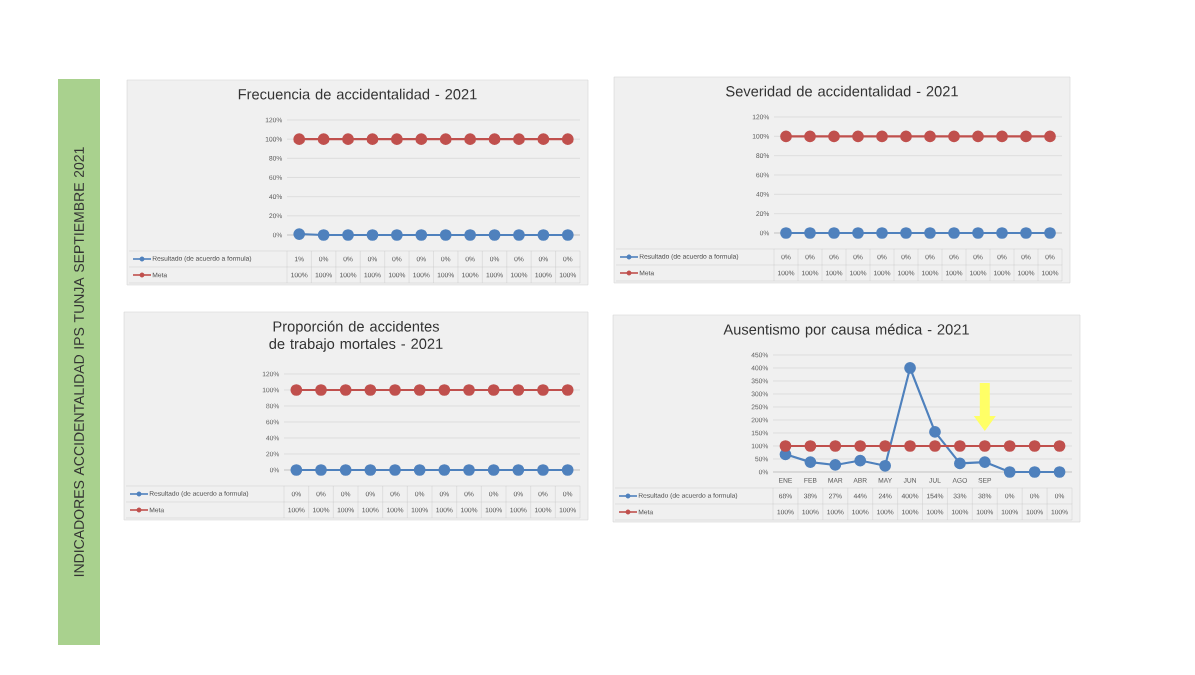 This screenshot has height=675, width=1195. What do you see at coordinates (357, 94) in the screenshot?
I see `chart-title: Frecuencia de accidentalidad - 2021` at bounding box center [357, 94].